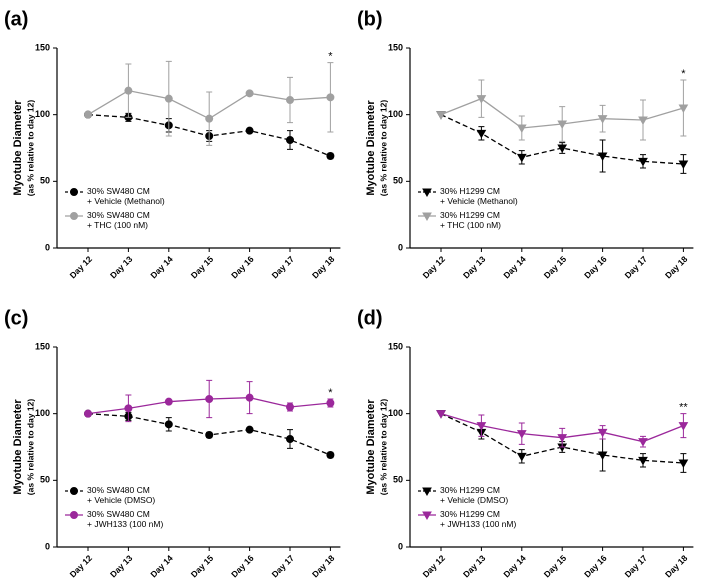  Describe the element at coordinates (479, 196) in the screenshot. I see `legend-label: 30% H1299 CM + Vehicle (Methanol)` at that location.